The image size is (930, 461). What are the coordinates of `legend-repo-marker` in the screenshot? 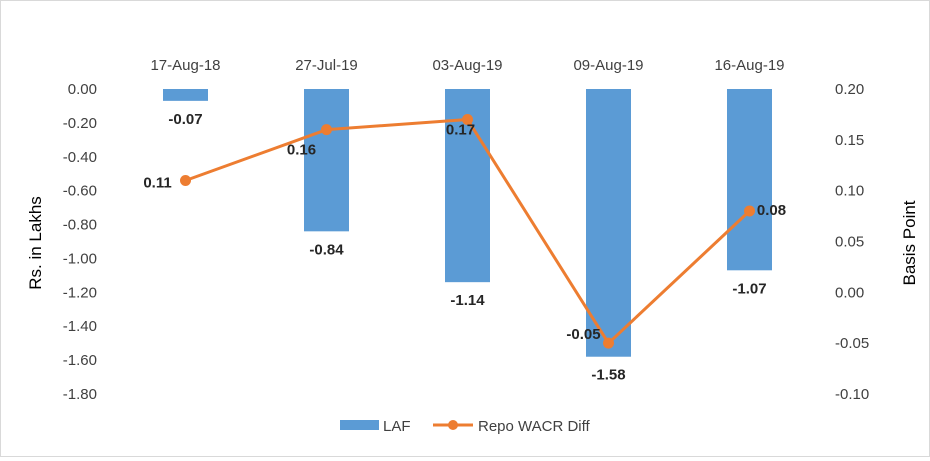 It's located at (453, 425).